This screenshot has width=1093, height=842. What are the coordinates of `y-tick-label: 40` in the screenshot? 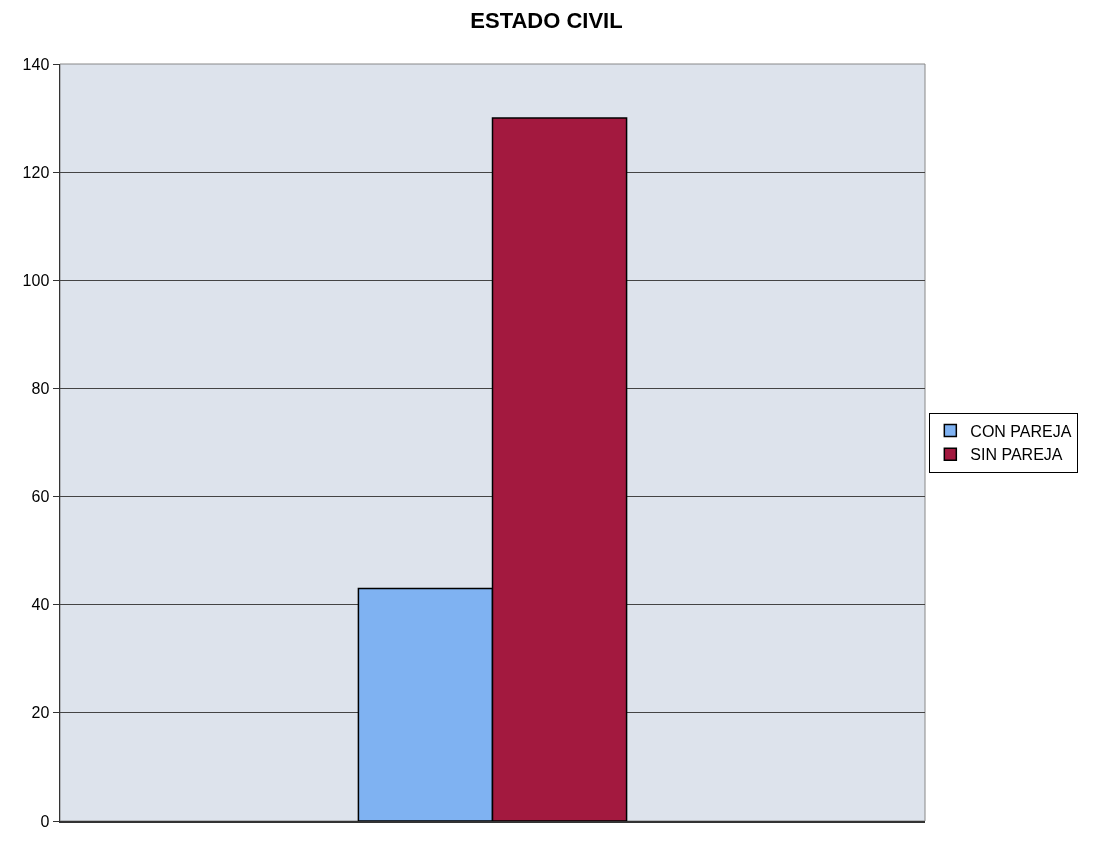 It's located at (40, 605).